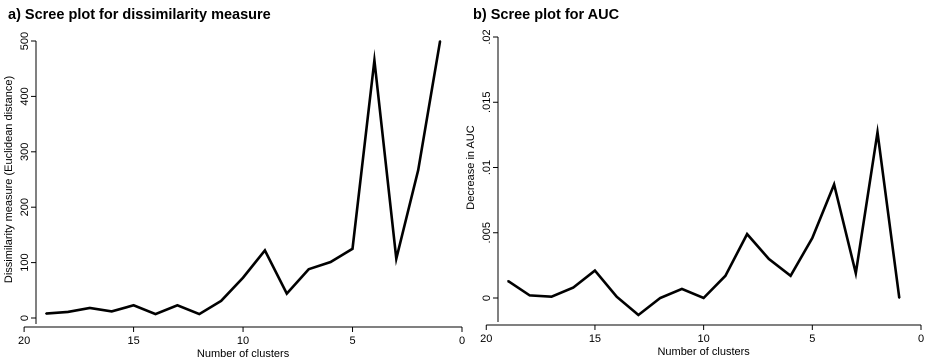  Describe the element at coordinates (25, 96) in the screenshot. I see `y-tick-label: 400` at that location.